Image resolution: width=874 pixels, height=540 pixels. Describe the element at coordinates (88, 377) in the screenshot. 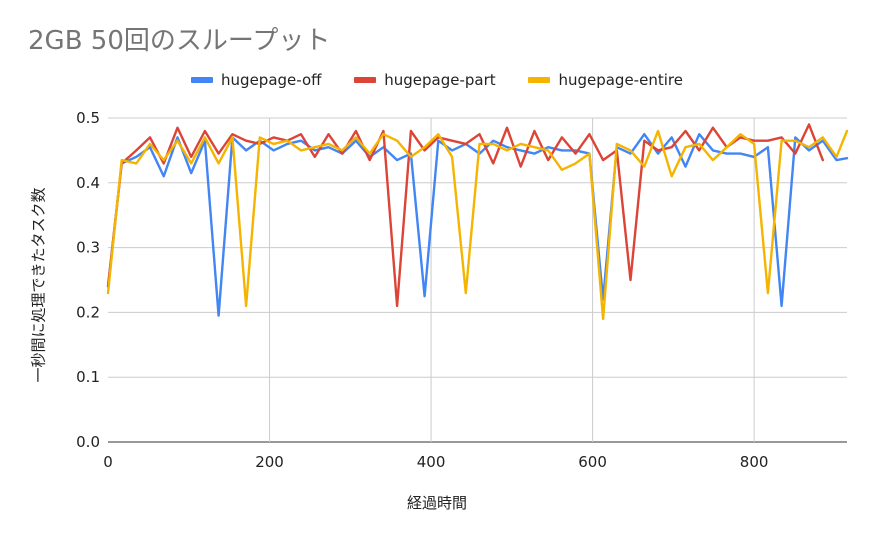

I see `y-tick-label: 0.1` at that location.